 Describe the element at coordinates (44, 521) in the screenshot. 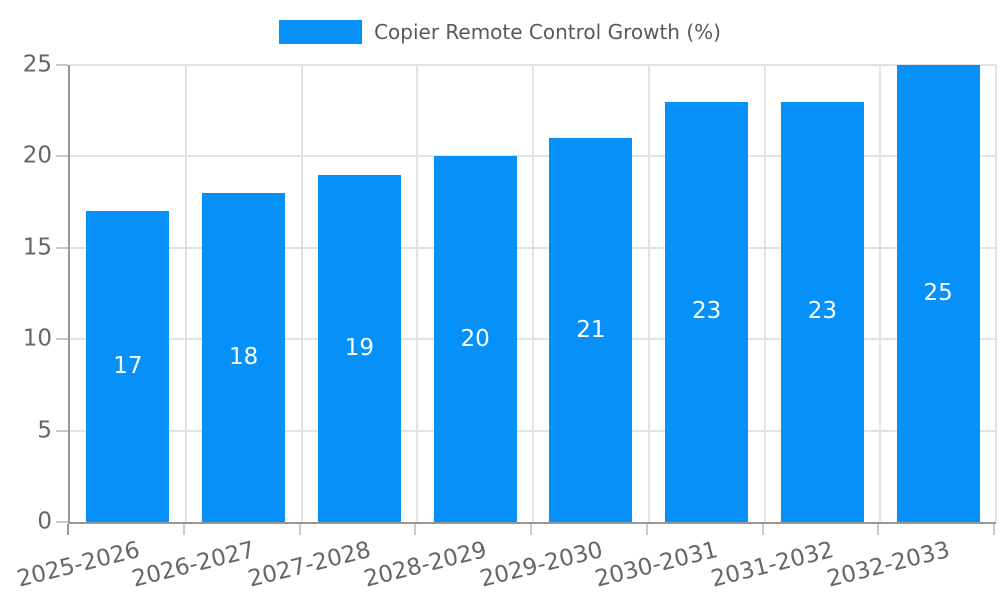

I see `y-tick-label: 0` at that location.